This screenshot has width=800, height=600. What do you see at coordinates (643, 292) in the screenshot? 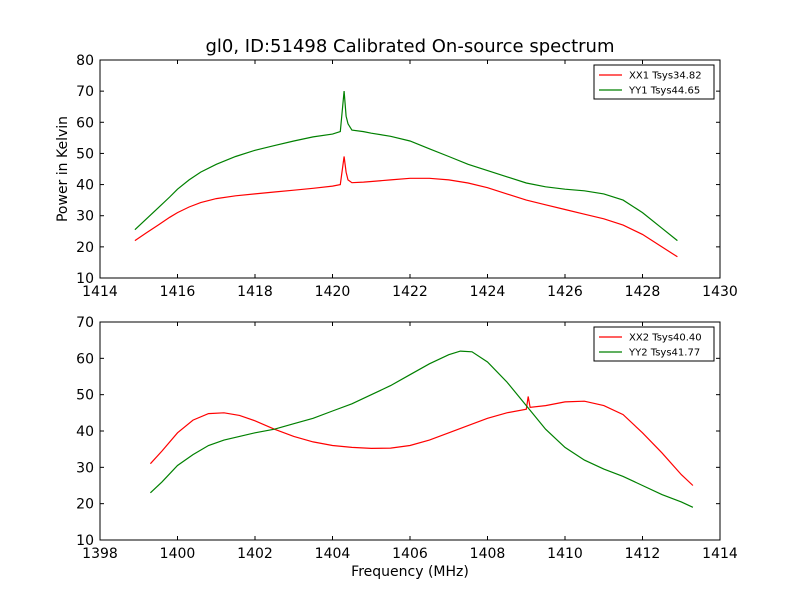
I see `x-tick-label: 1428` at bounding box center [643, 292].